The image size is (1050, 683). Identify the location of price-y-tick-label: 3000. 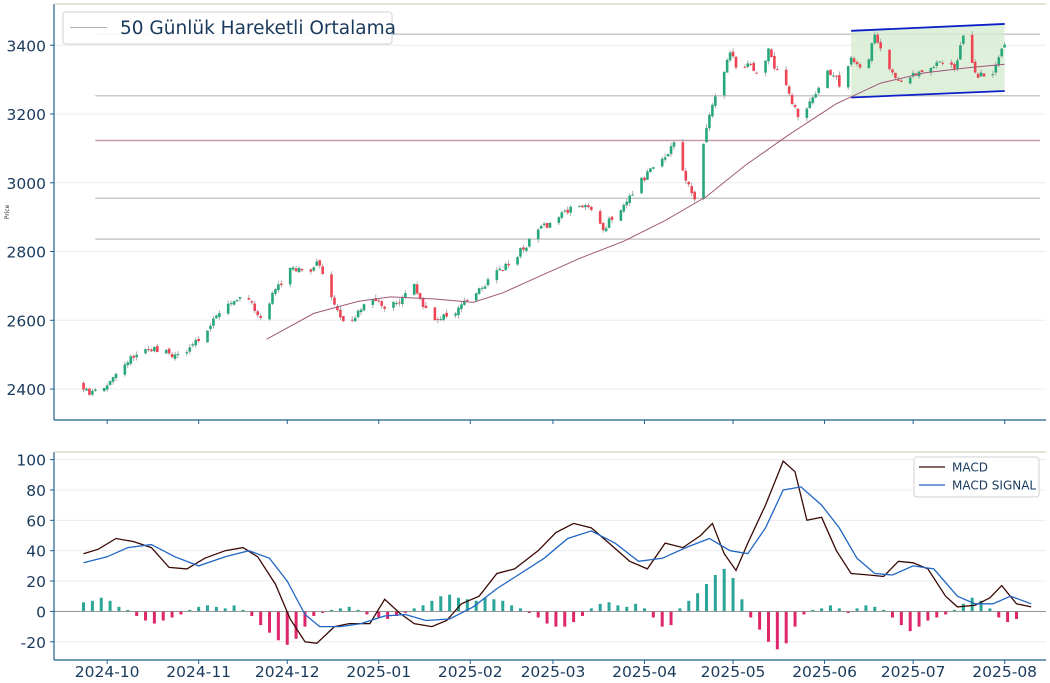
(26, 184).